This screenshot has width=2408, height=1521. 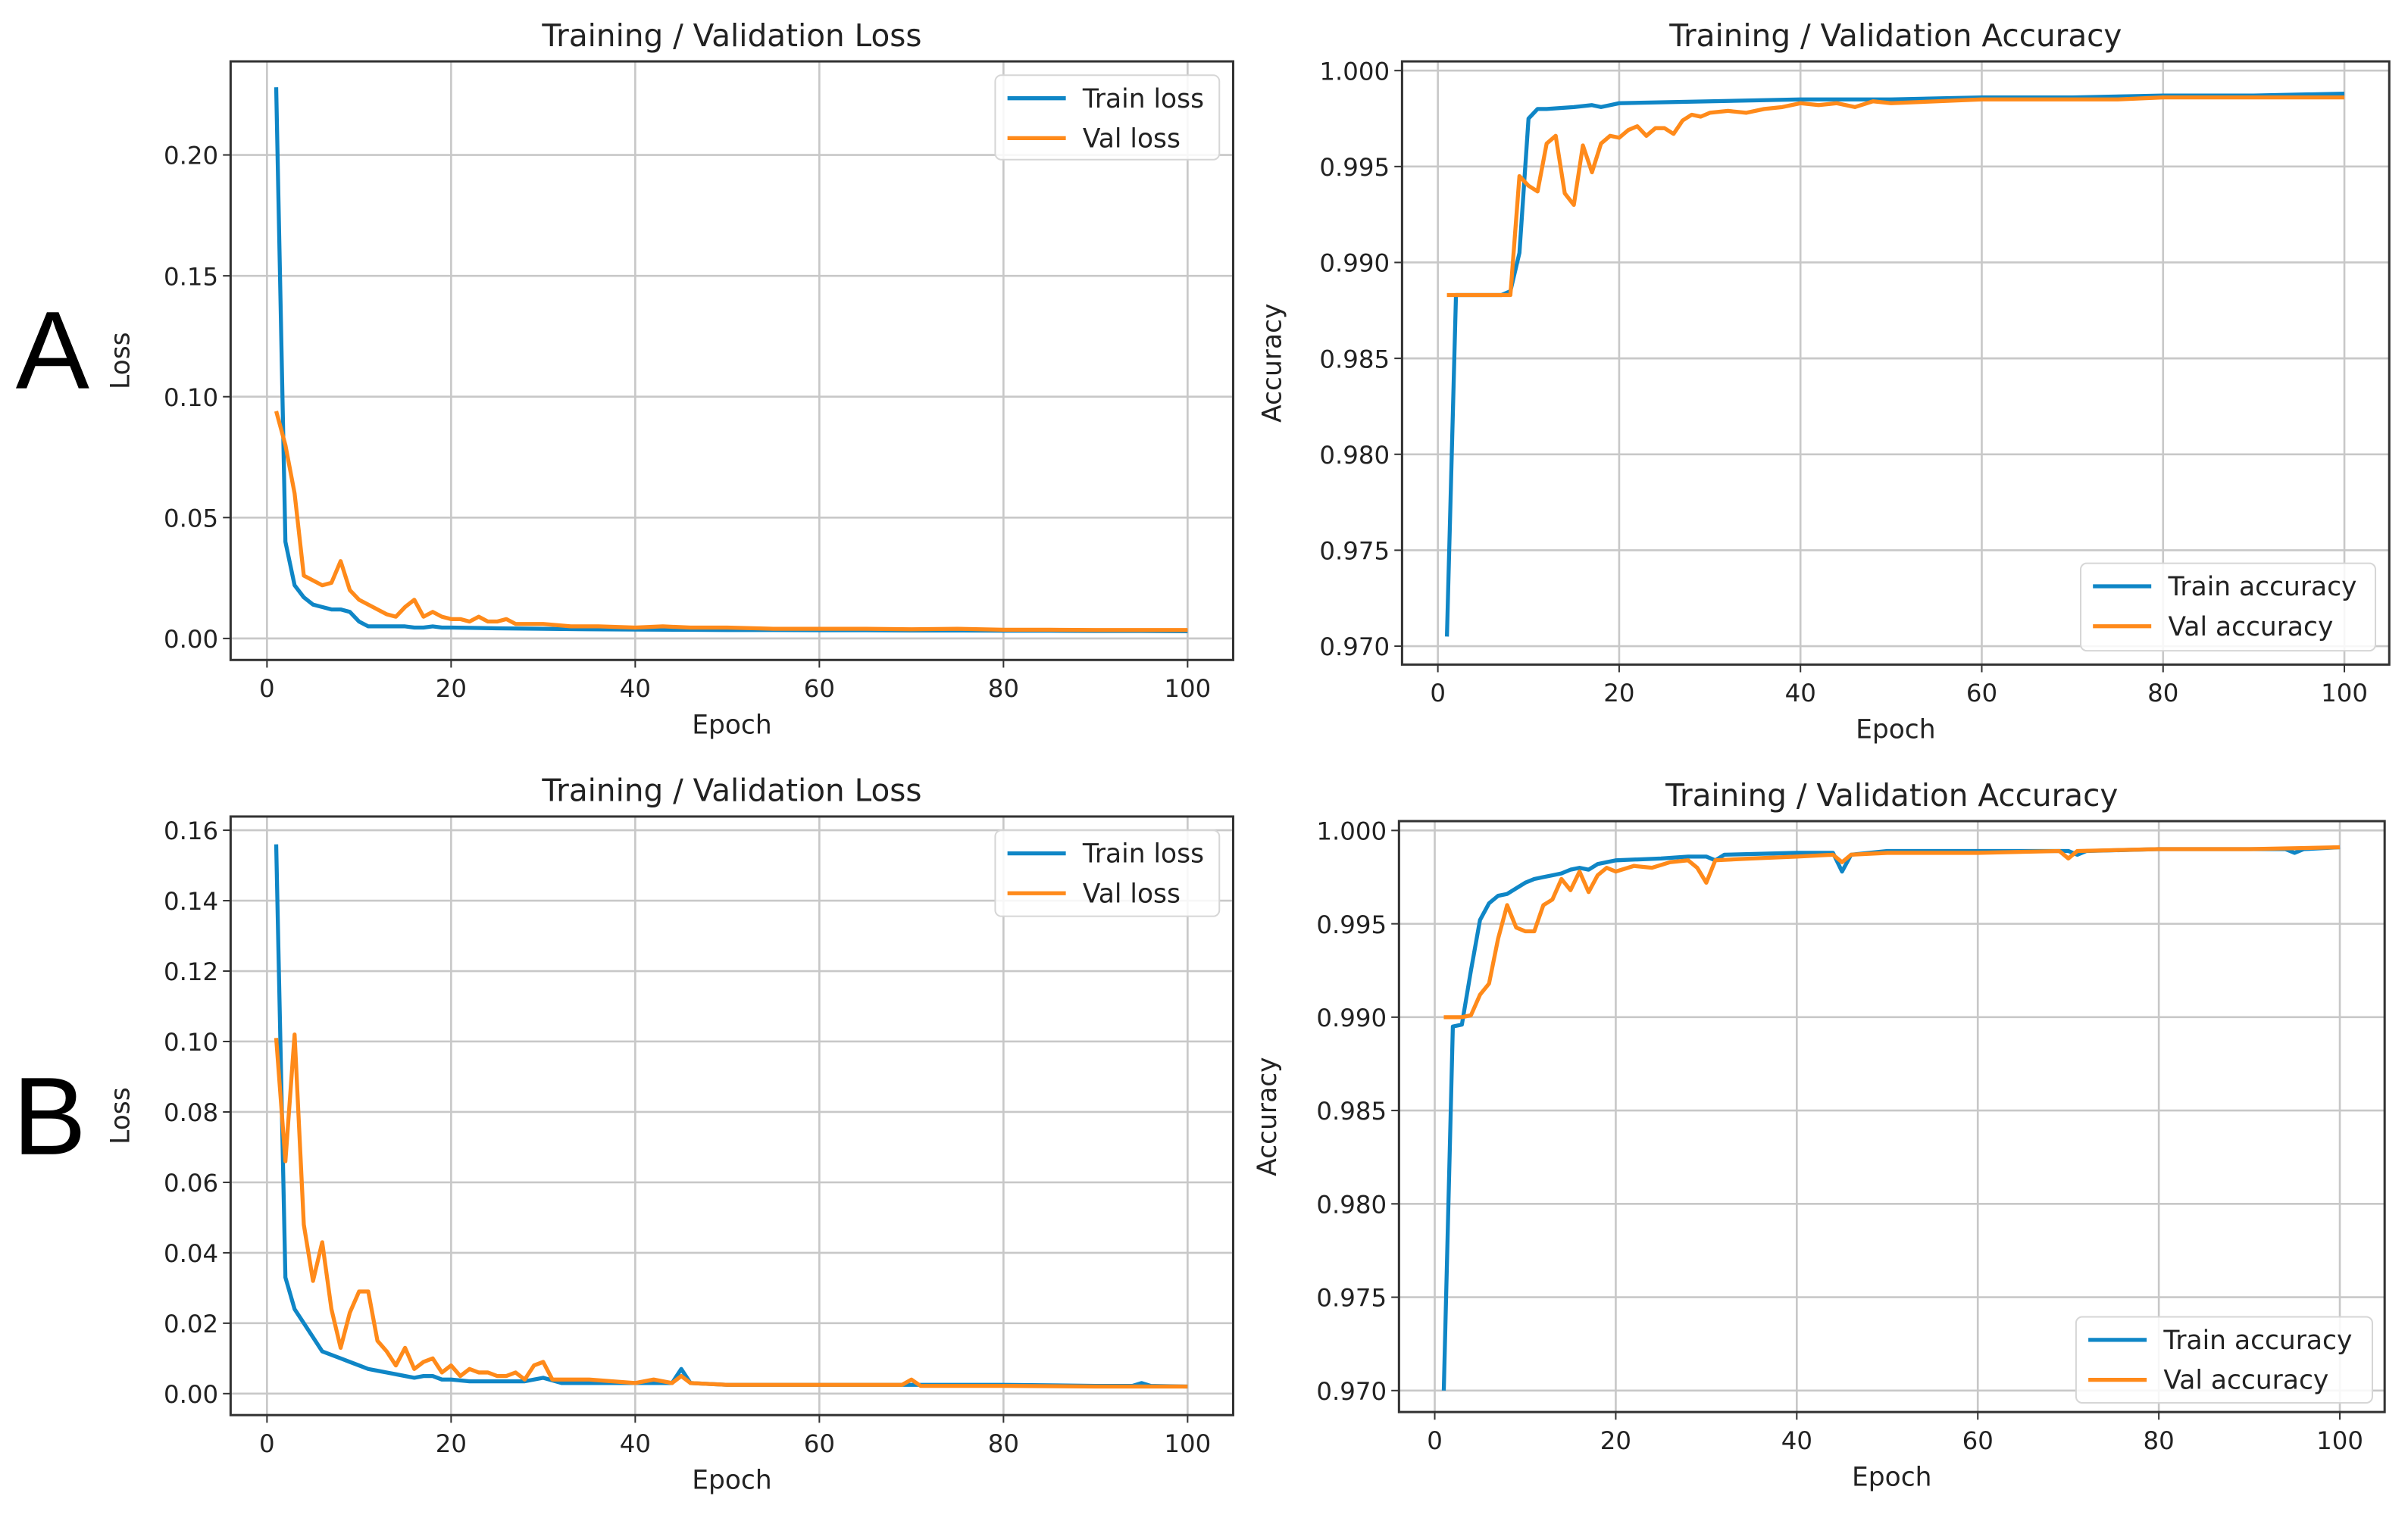 I want to click on y-tick-label: 0.06, so click(x=191, y=1183).